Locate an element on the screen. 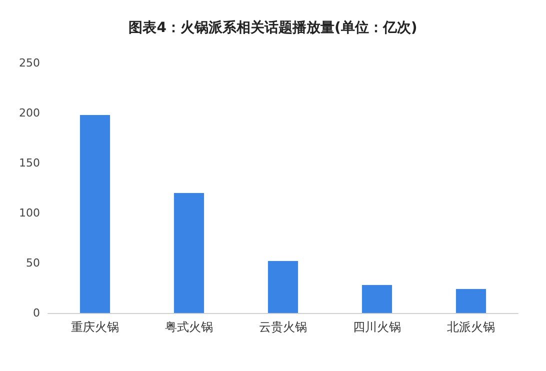 This screenshot has width=546, height=371. x-tick-label: 粤式火锅 is located at coordinates (189, 327).